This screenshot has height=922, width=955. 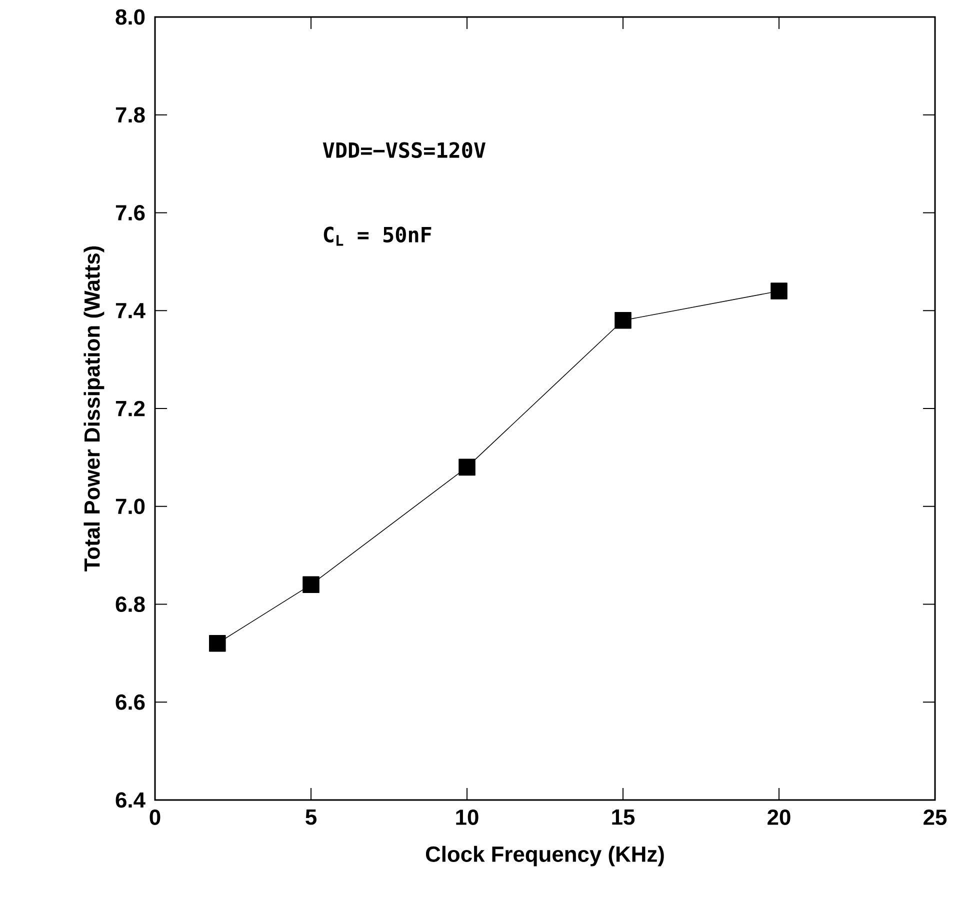 I want to click on y-tick-label: 7.2, so click(x=130, y=408).